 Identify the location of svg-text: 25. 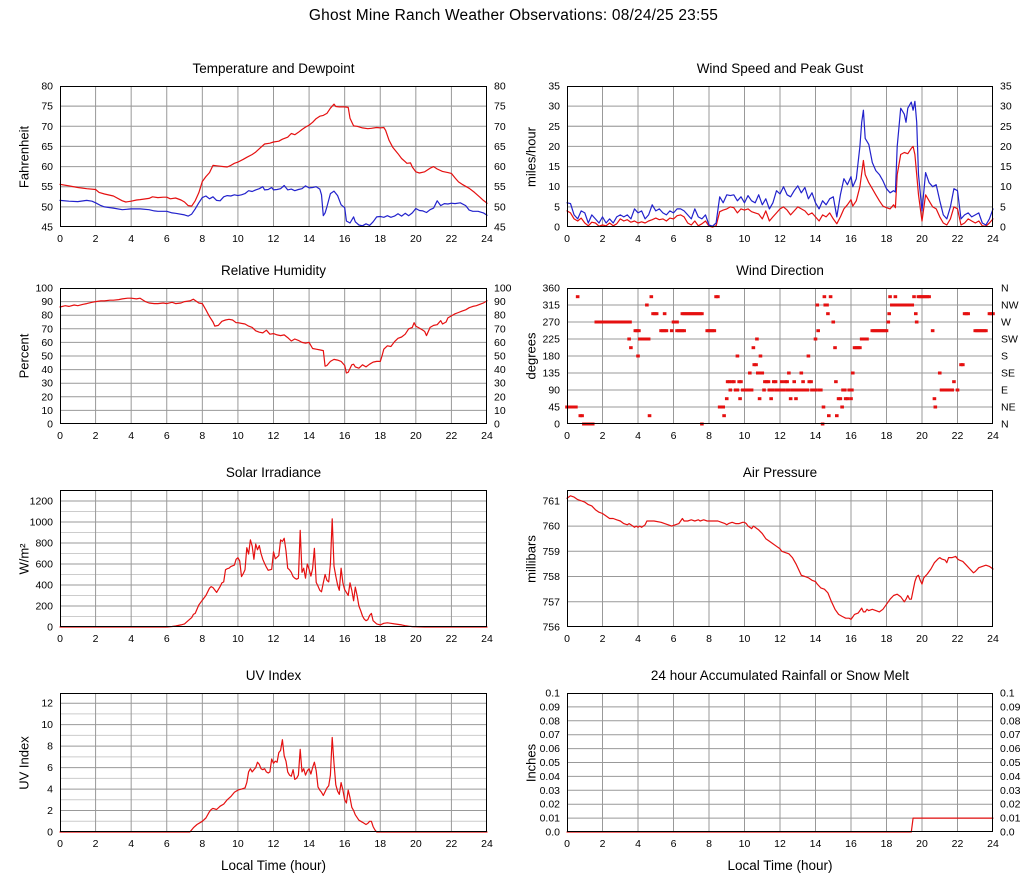
(554, 127).